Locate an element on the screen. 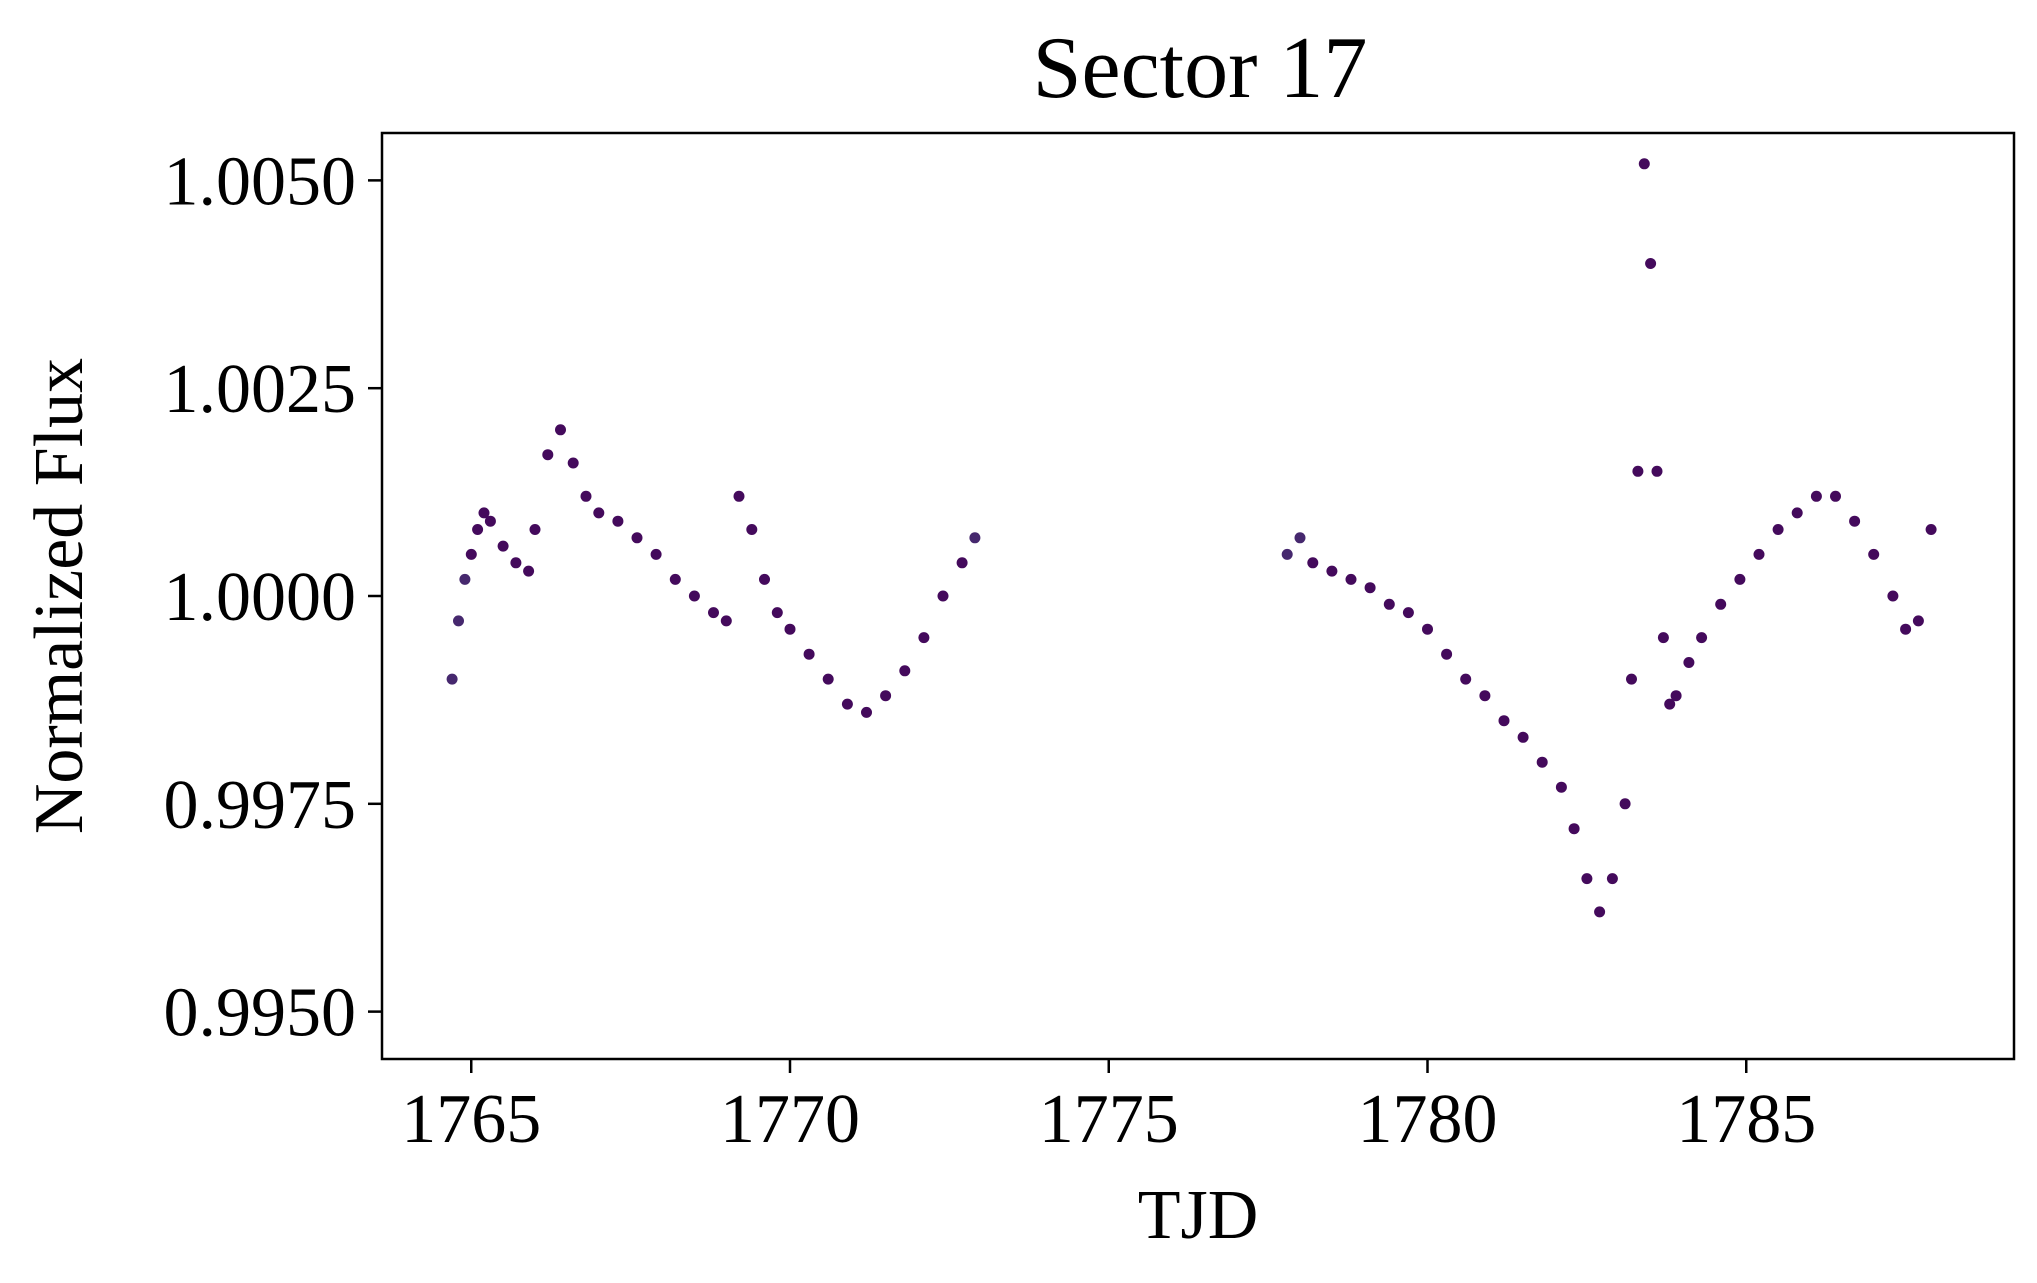 Image resolution: width=2037 pixels, height=1283 pixels. x-axis: 1765 1770 1775 1780 1785 is located at coordinates (1108, 1108).